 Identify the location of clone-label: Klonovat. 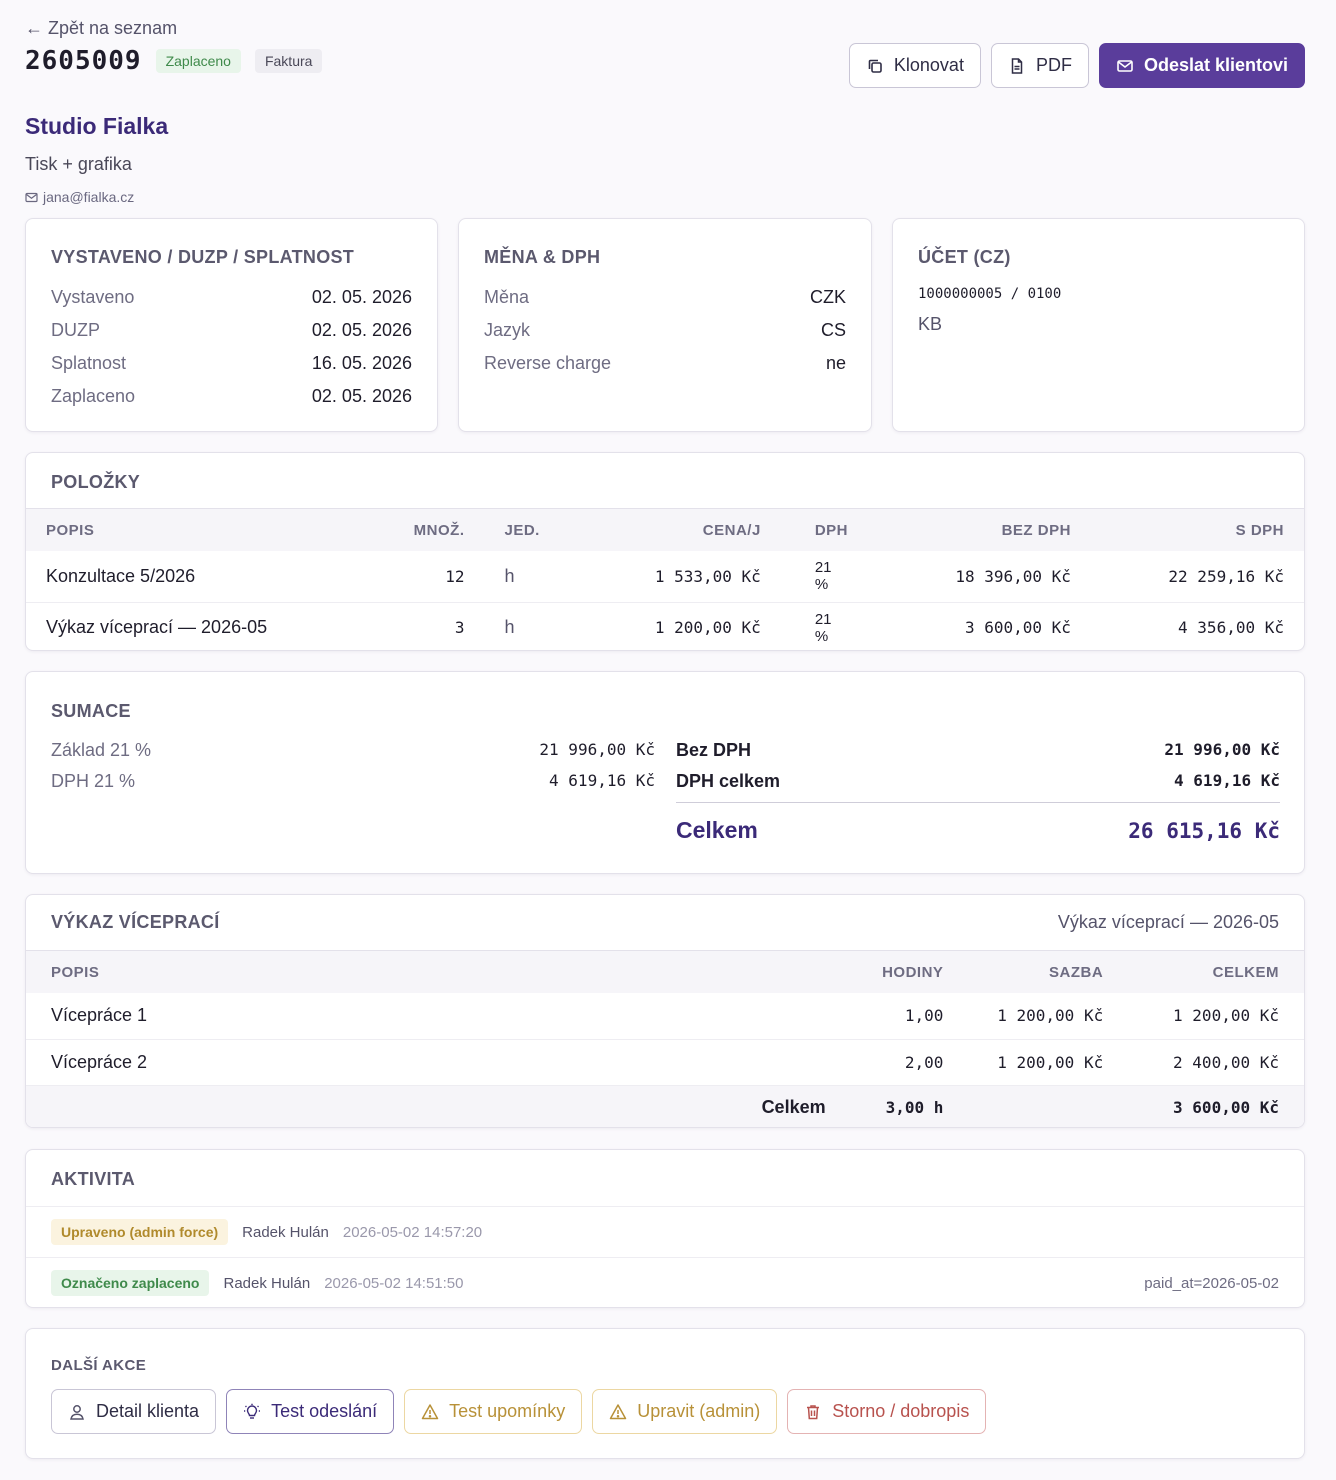
(928, 65).